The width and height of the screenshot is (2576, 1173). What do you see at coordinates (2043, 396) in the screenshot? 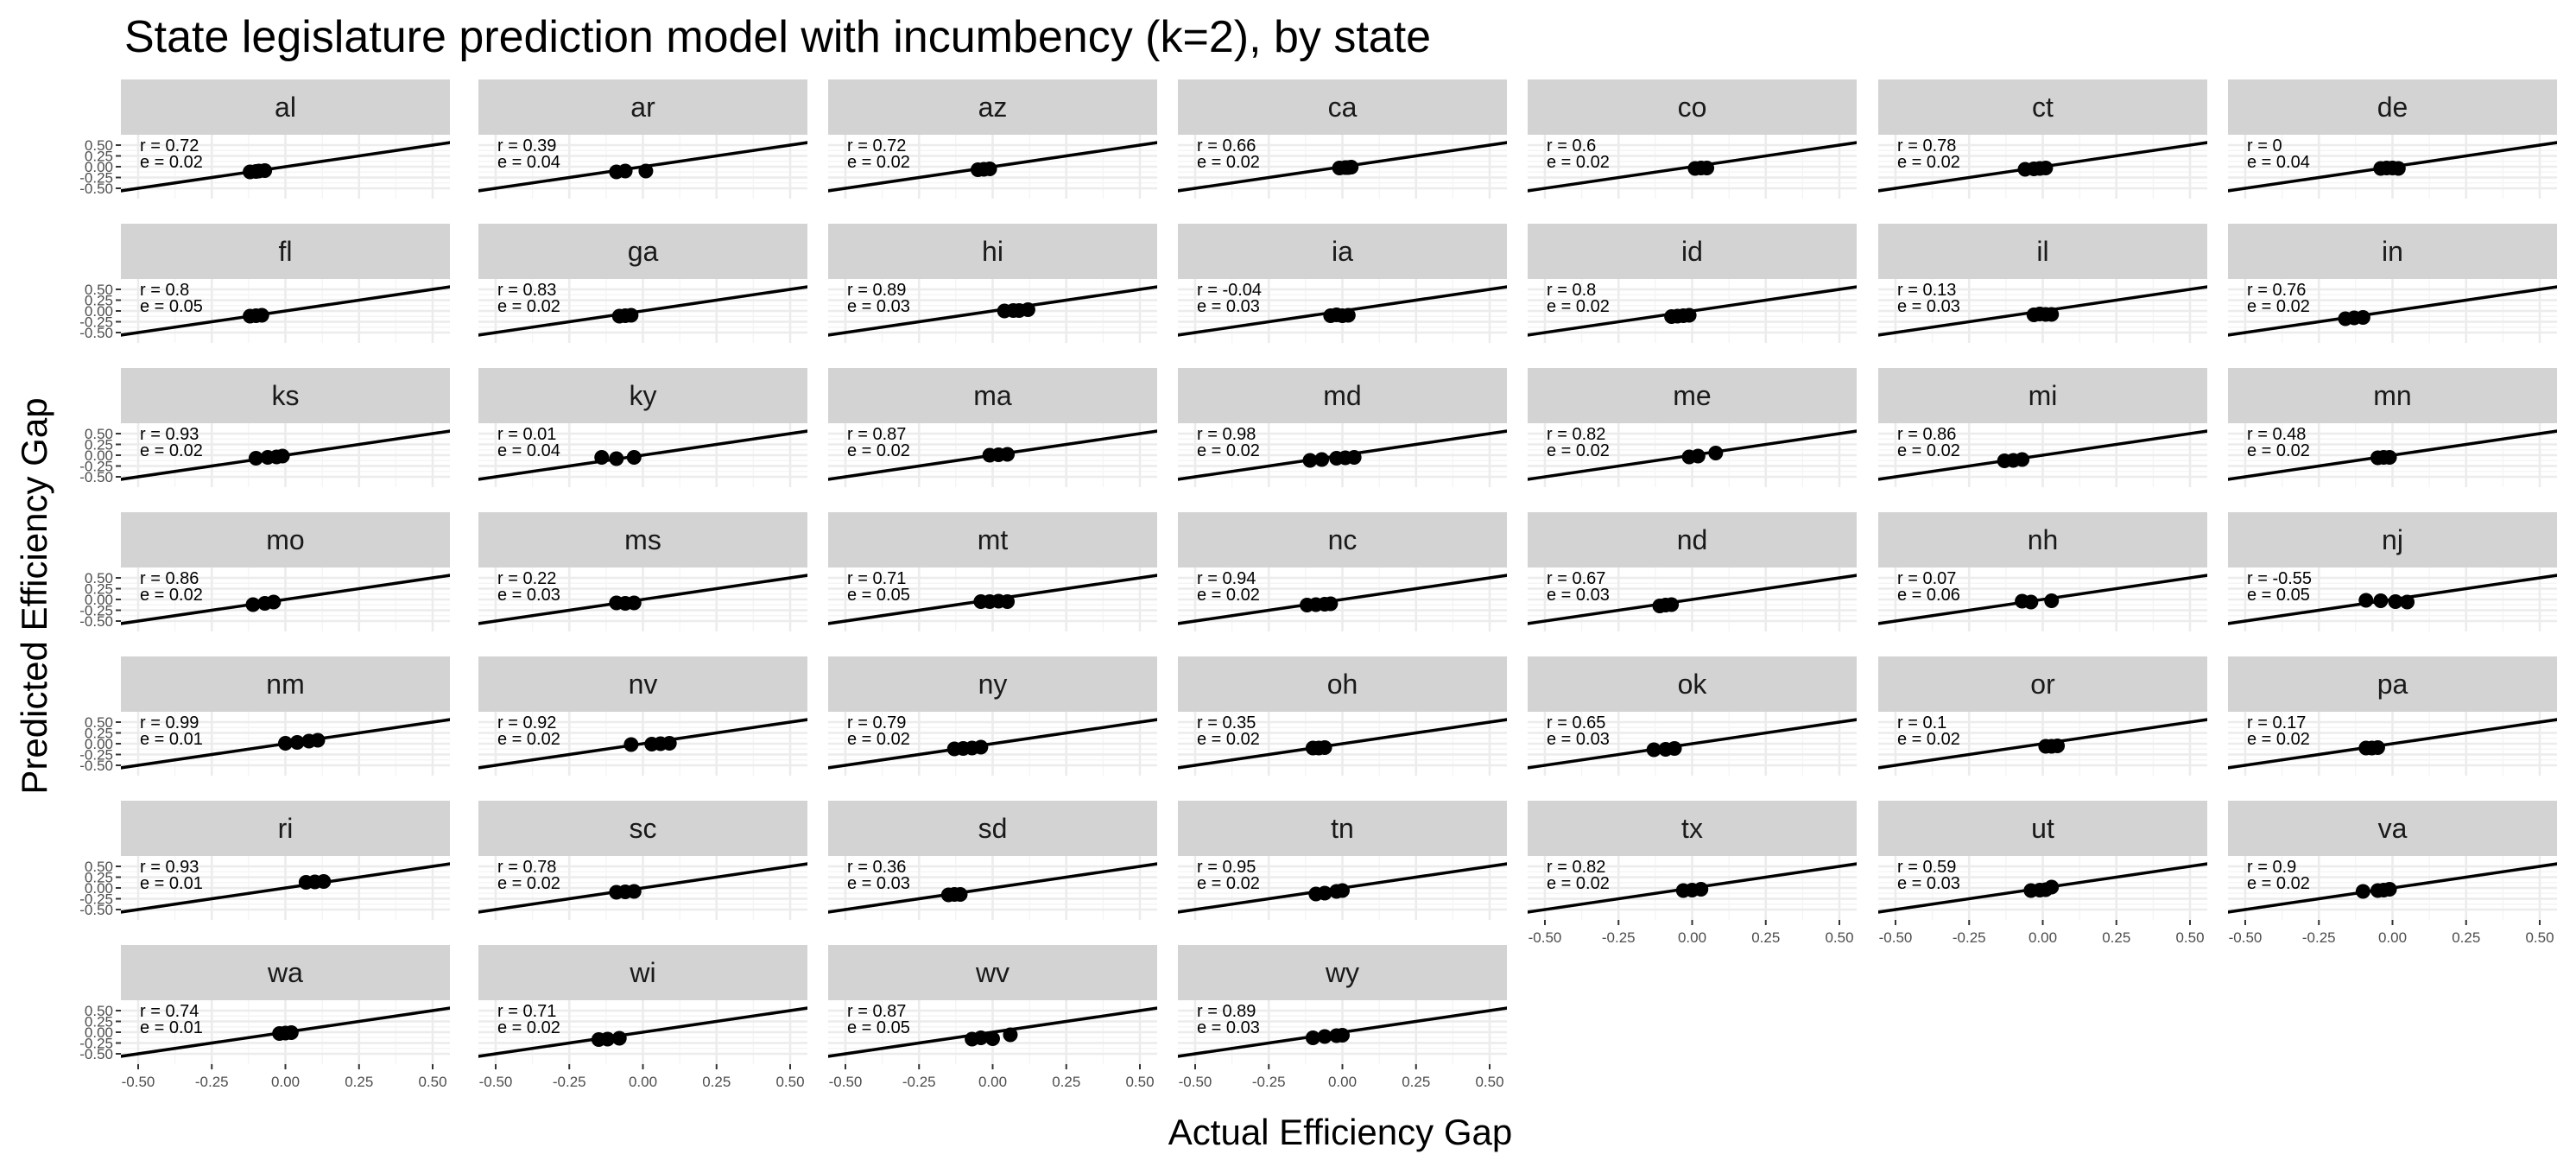
I see `strip-label-mi: mi` at bounding box center [2043, 396].